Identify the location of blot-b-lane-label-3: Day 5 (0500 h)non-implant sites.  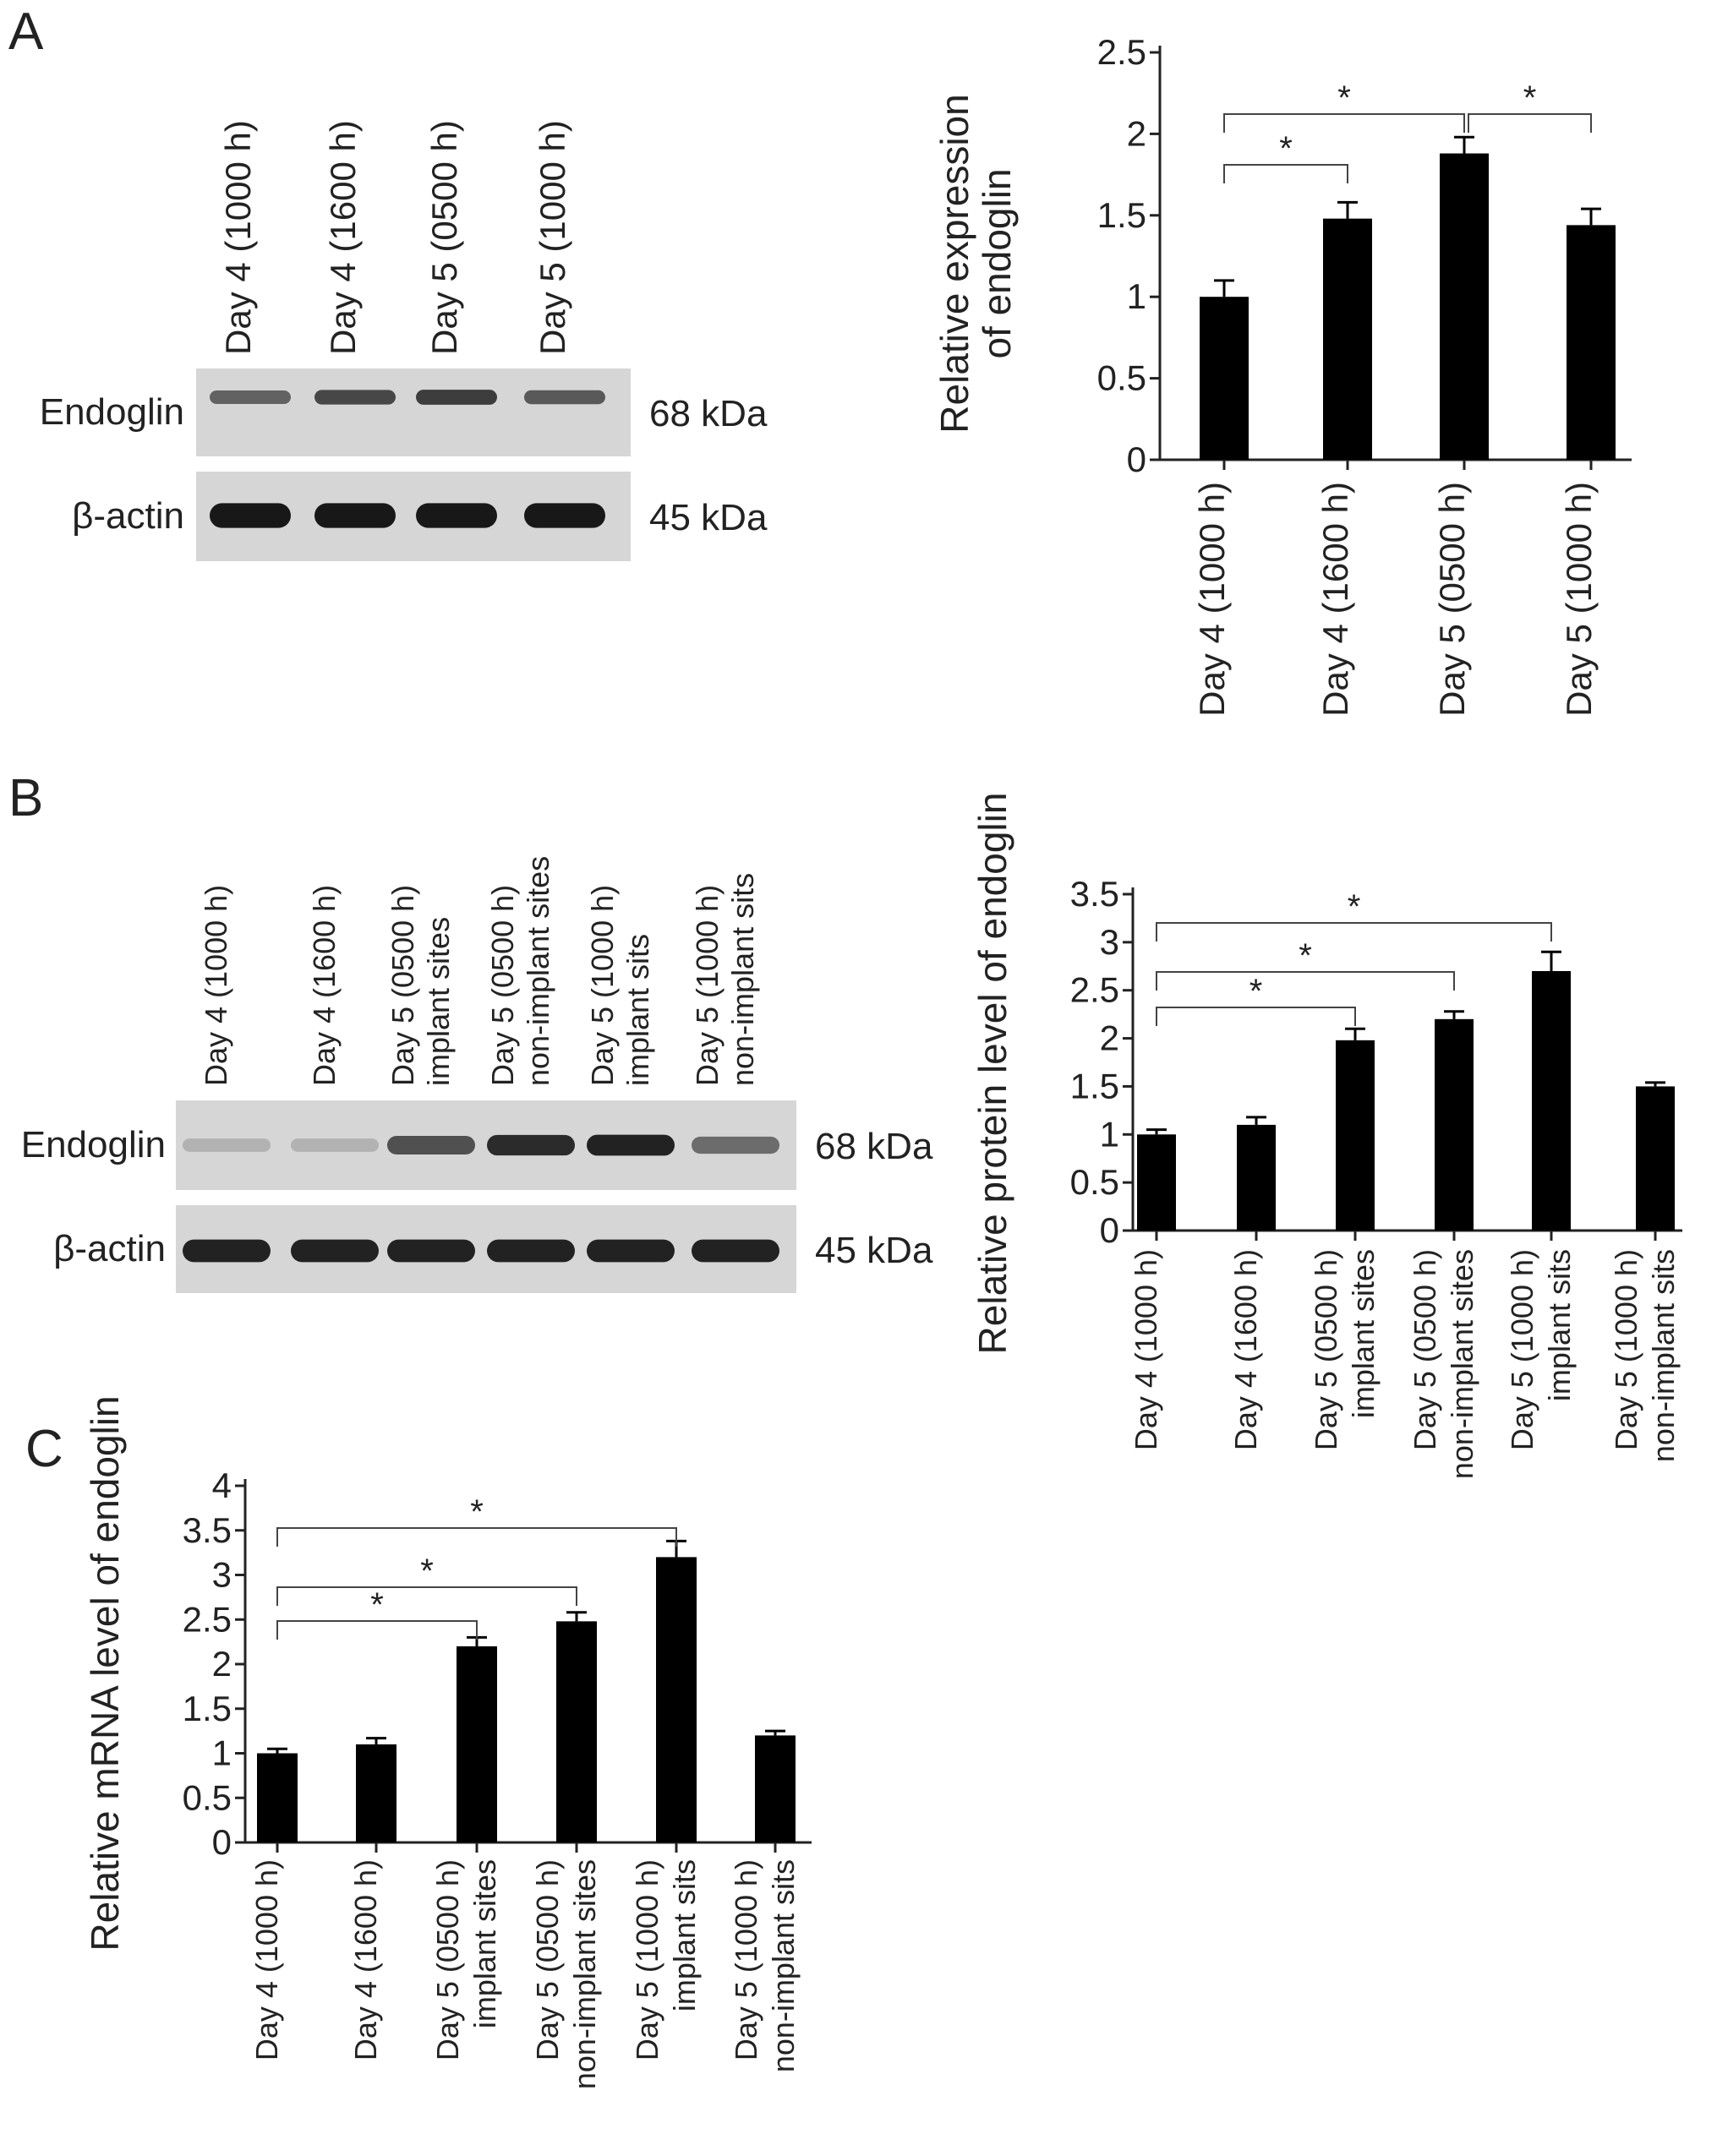
(520, 971).